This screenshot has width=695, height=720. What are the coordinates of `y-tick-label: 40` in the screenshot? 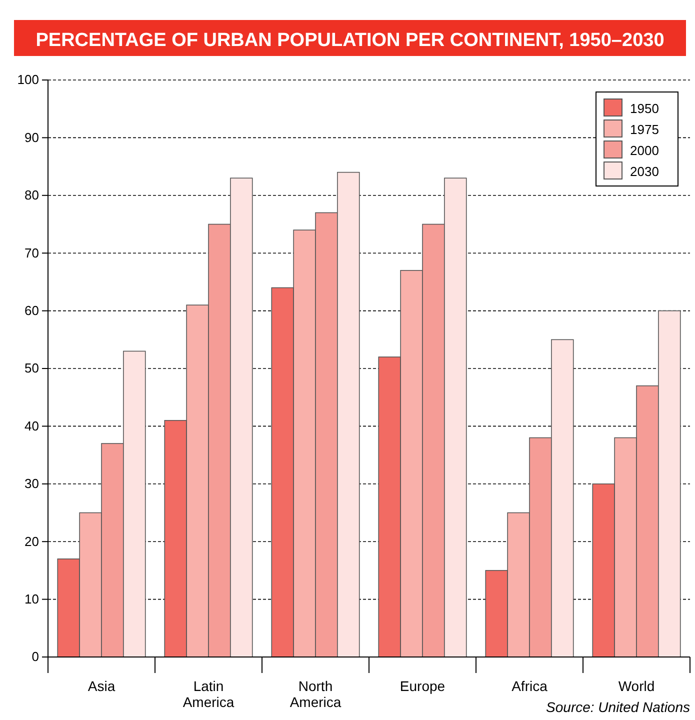 It's located at (31, 426).